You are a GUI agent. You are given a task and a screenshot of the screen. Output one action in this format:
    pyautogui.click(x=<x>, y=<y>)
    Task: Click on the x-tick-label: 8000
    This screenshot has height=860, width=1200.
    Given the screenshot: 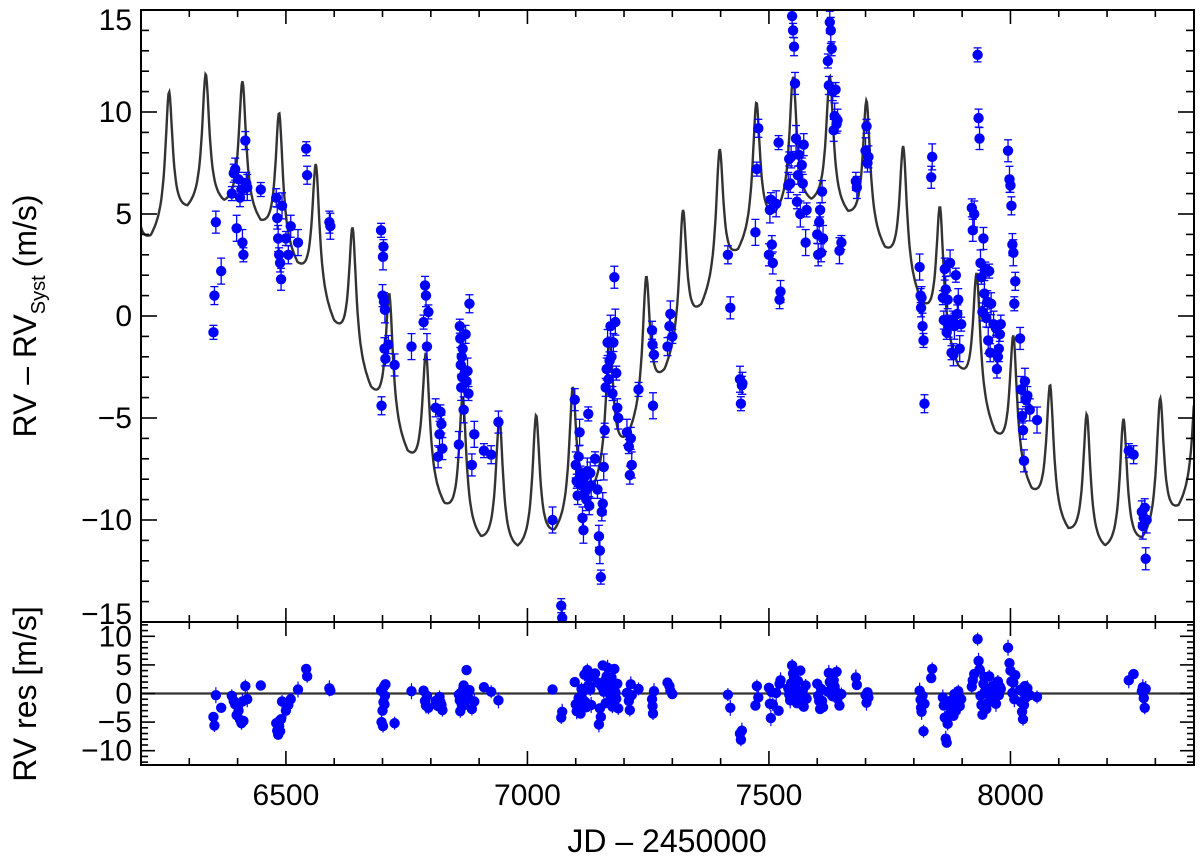 What is the action you would take?
    pyautogui.click(x=1010, y=795)
    